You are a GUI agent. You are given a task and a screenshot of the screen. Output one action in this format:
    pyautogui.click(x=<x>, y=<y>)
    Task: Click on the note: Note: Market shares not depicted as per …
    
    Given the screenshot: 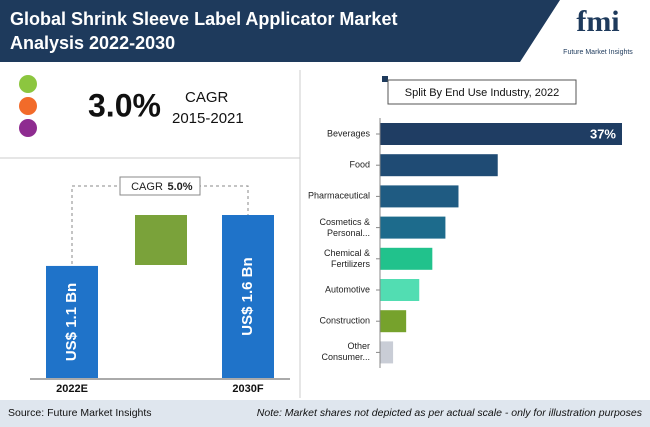 What is the action you would take?
    pyautogui.click(x=450, y=413)
    